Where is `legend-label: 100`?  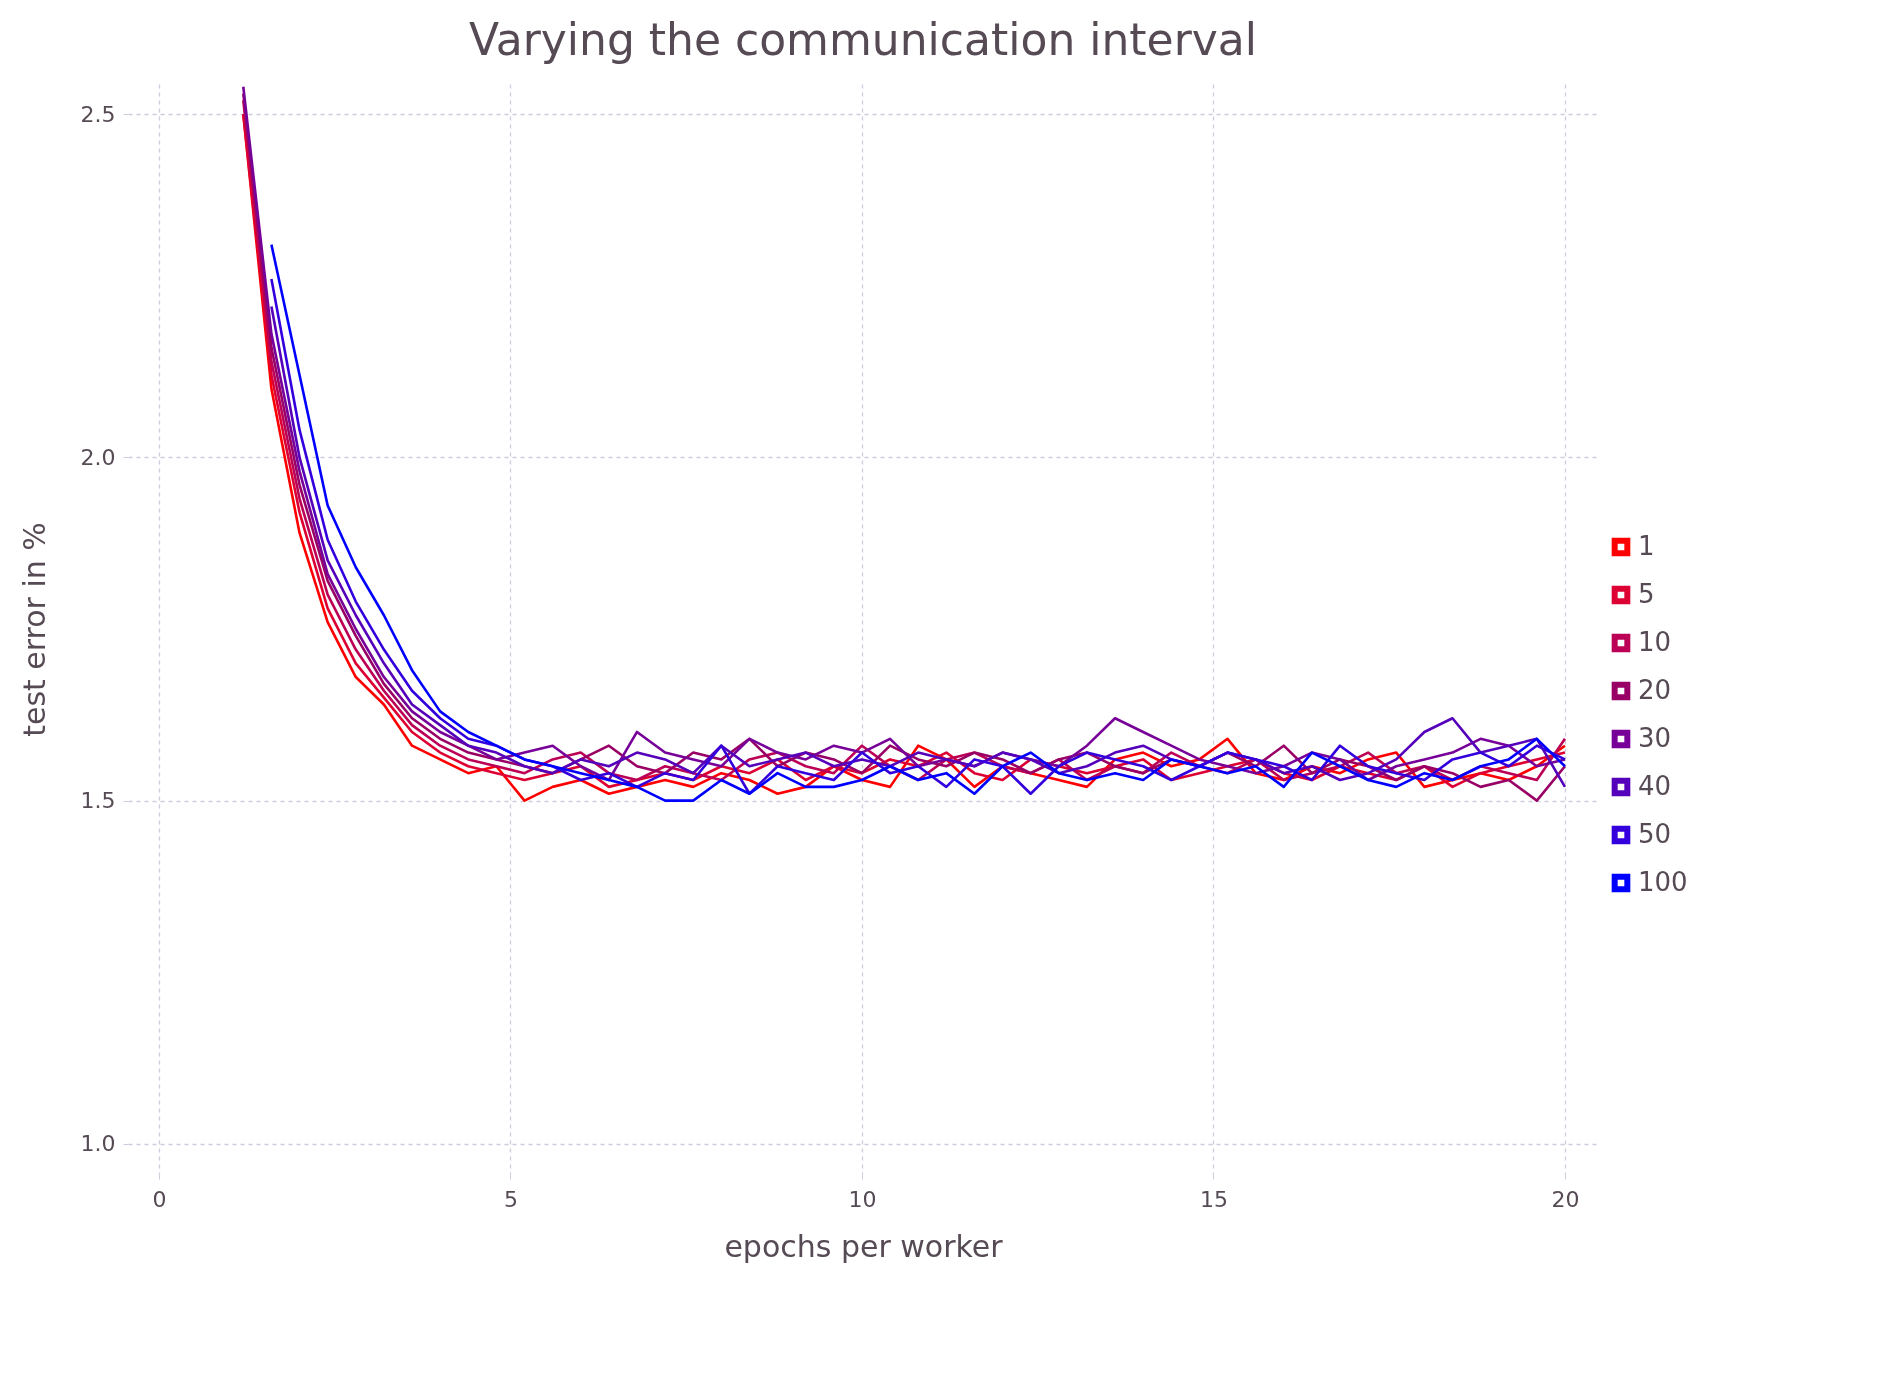 legend-label: 100 is located at coordinates (1663, 882).